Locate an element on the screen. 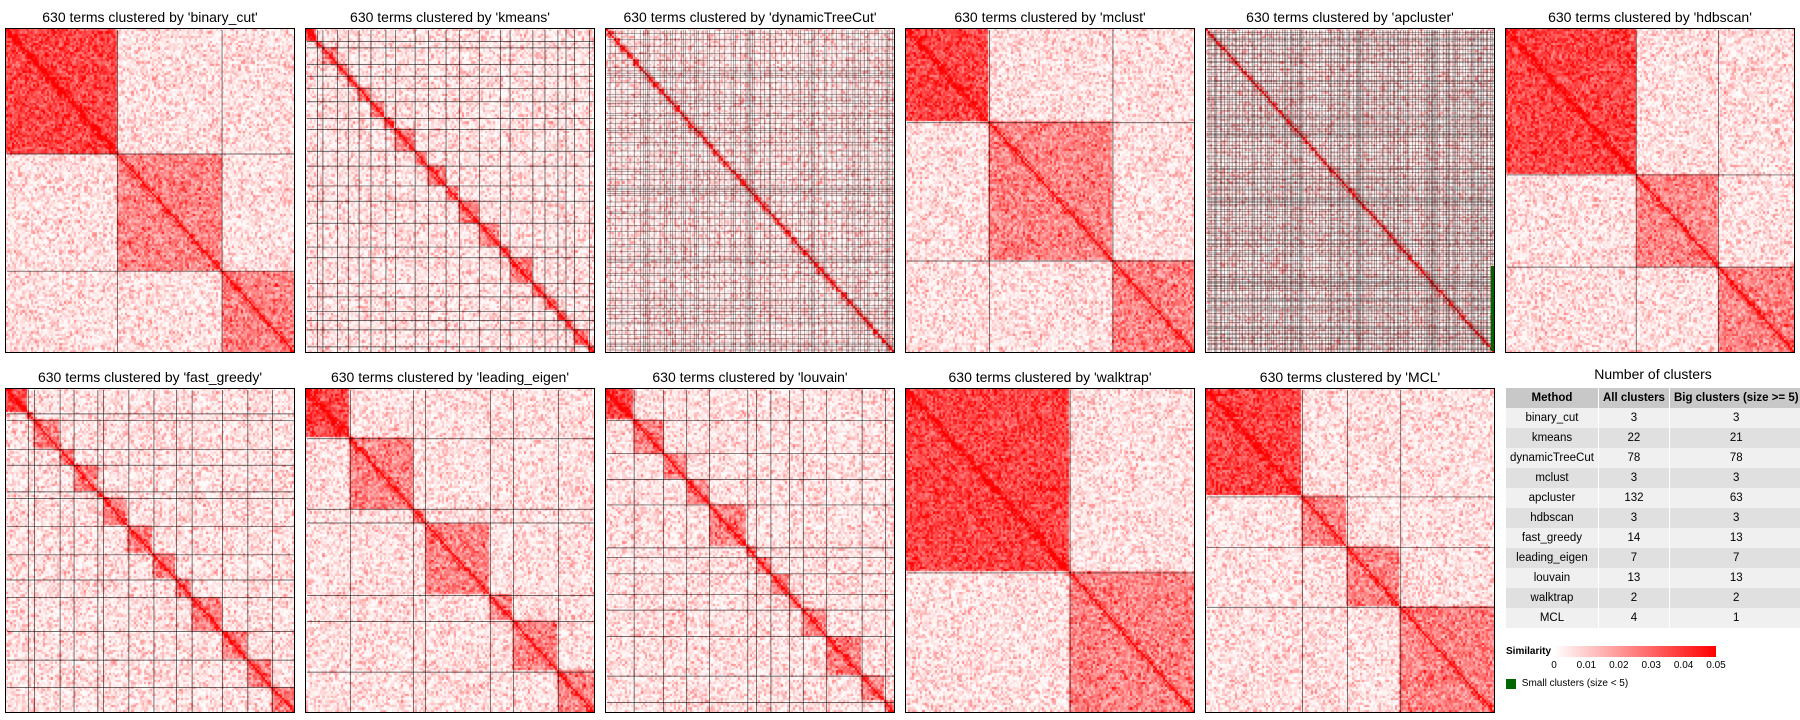 The image size is (1800, 720). table-row: apcluster 132 63 is located at coordinates (1653, 498).